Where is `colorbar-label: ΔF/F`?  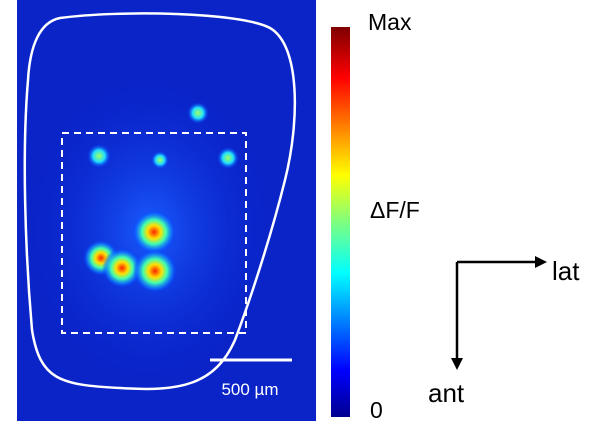 colorbar-label: ΔF/F is located at coordinates (395, 210).